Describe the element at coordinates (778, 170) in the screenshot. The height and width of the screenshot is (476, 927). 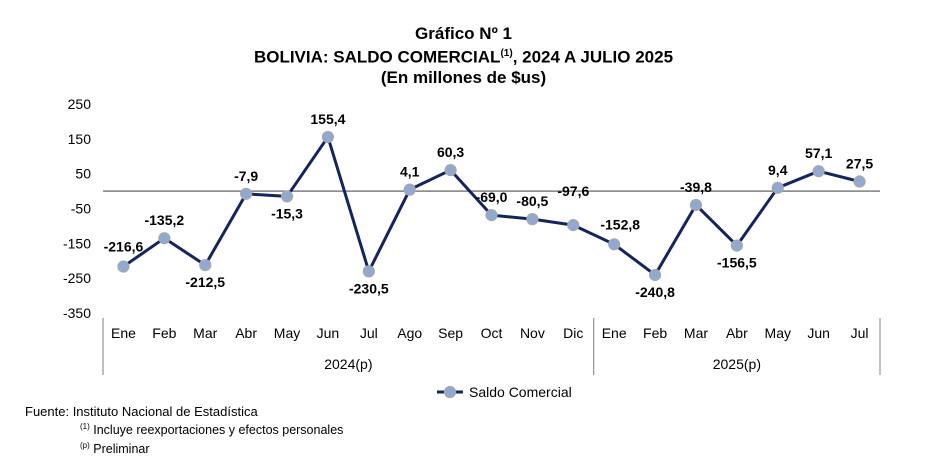
I see `data-label: 9,4` at that location.